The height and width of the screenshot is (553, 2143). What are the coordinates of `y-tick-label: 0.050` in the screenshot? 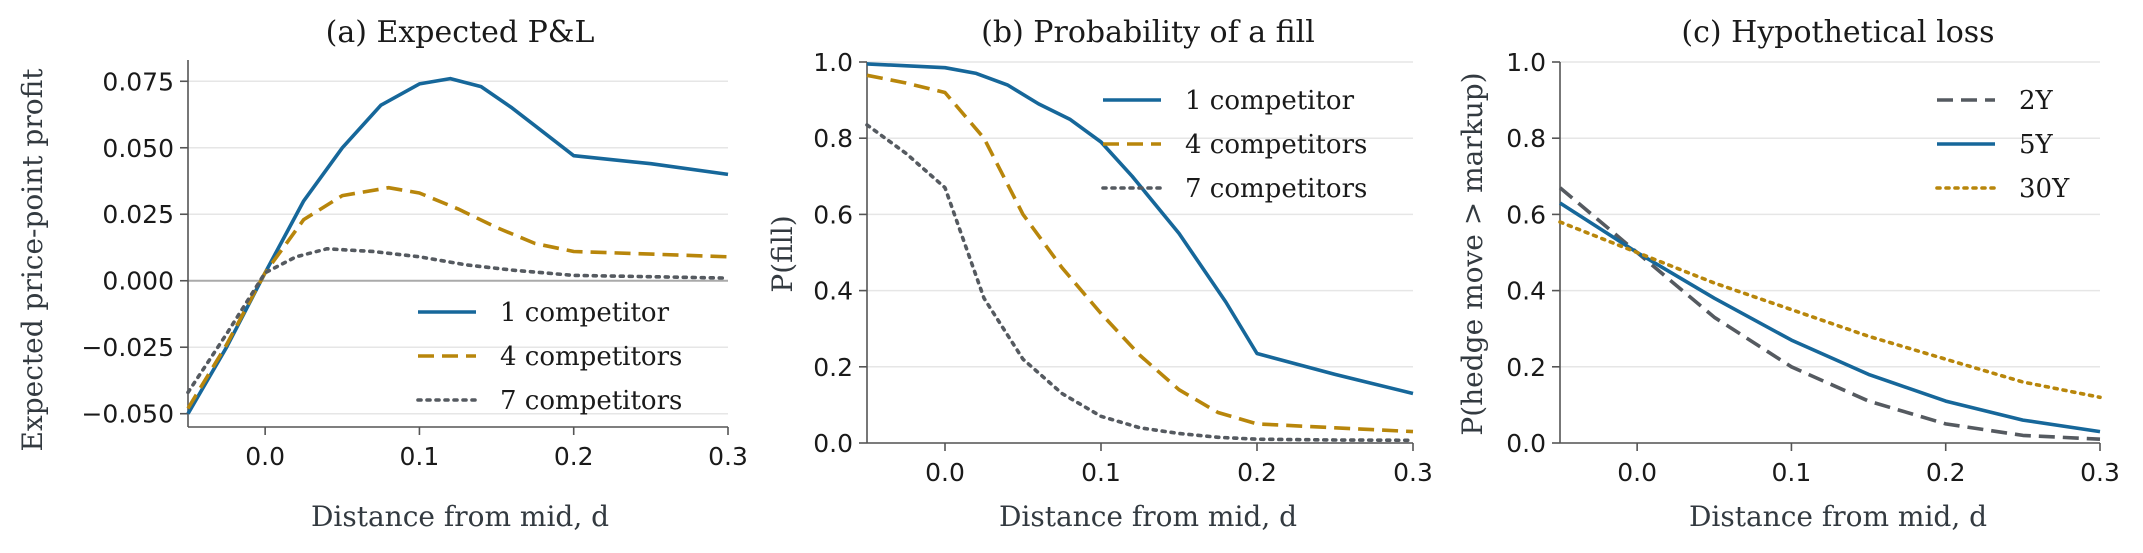 It's located at (138, 148).